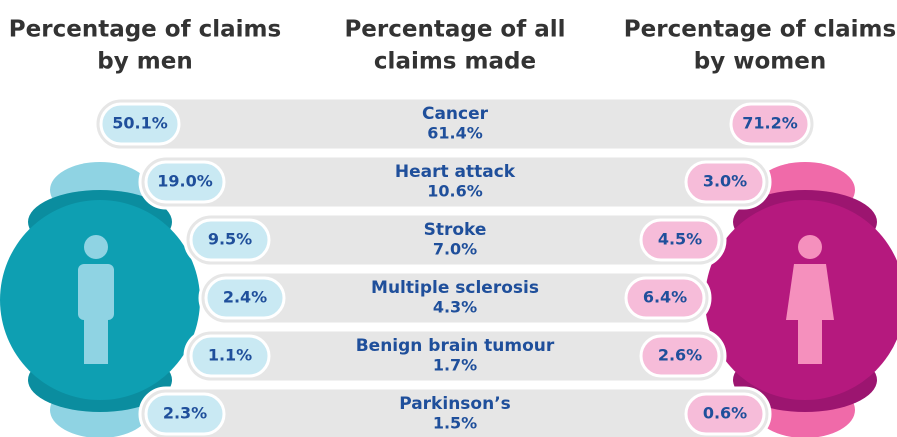  I want to click on men-value: 9.5%, so click(230, 239).